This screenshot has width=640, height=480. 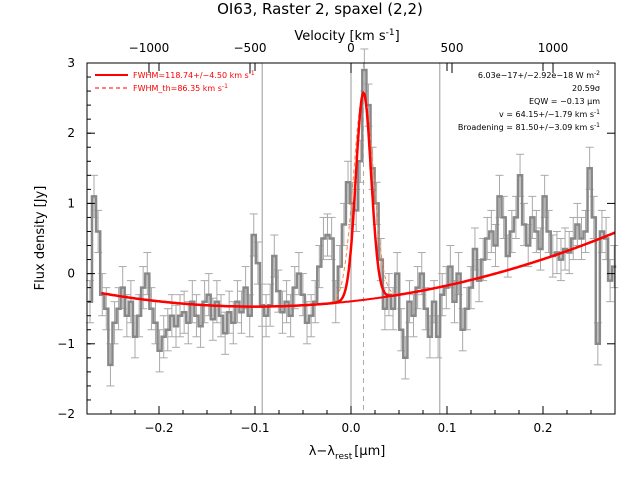 I want to click on y-tick-label: −2, so click(x=66, y=414).